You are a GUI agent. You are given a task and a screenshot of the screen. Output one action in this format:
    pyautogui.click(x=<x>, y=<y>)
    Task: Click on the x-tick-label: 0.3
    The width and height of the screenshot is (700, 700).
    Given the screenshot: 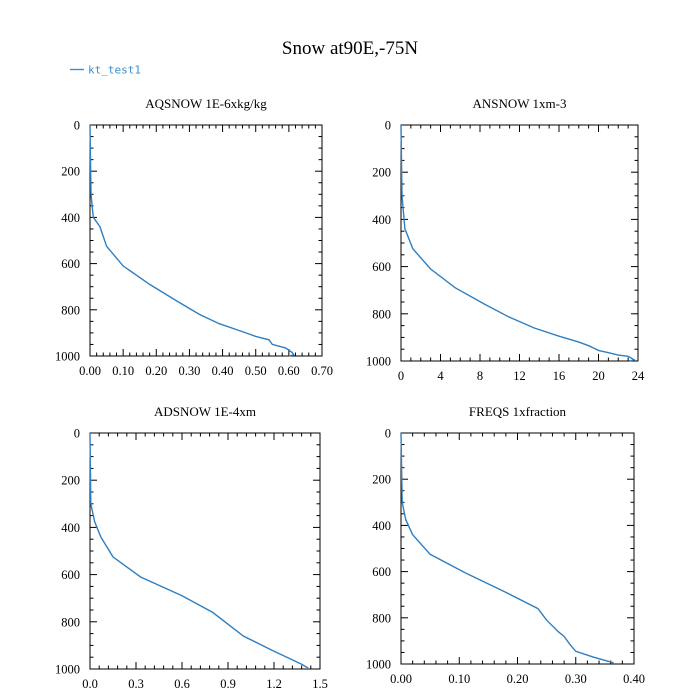 What is the action you would take?
    pyautogui.click(x=136, y=684)
    